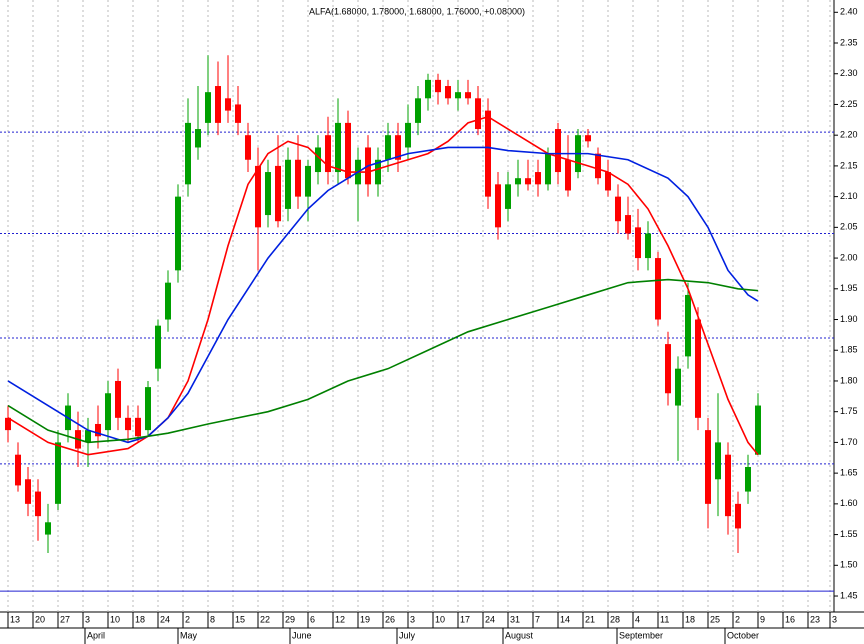 The image size is (864, 644). What do you see at coordinates (849, 42) in the screenshot?
I see `y-tick-label: 2.35` at bounding box center [849, 42].